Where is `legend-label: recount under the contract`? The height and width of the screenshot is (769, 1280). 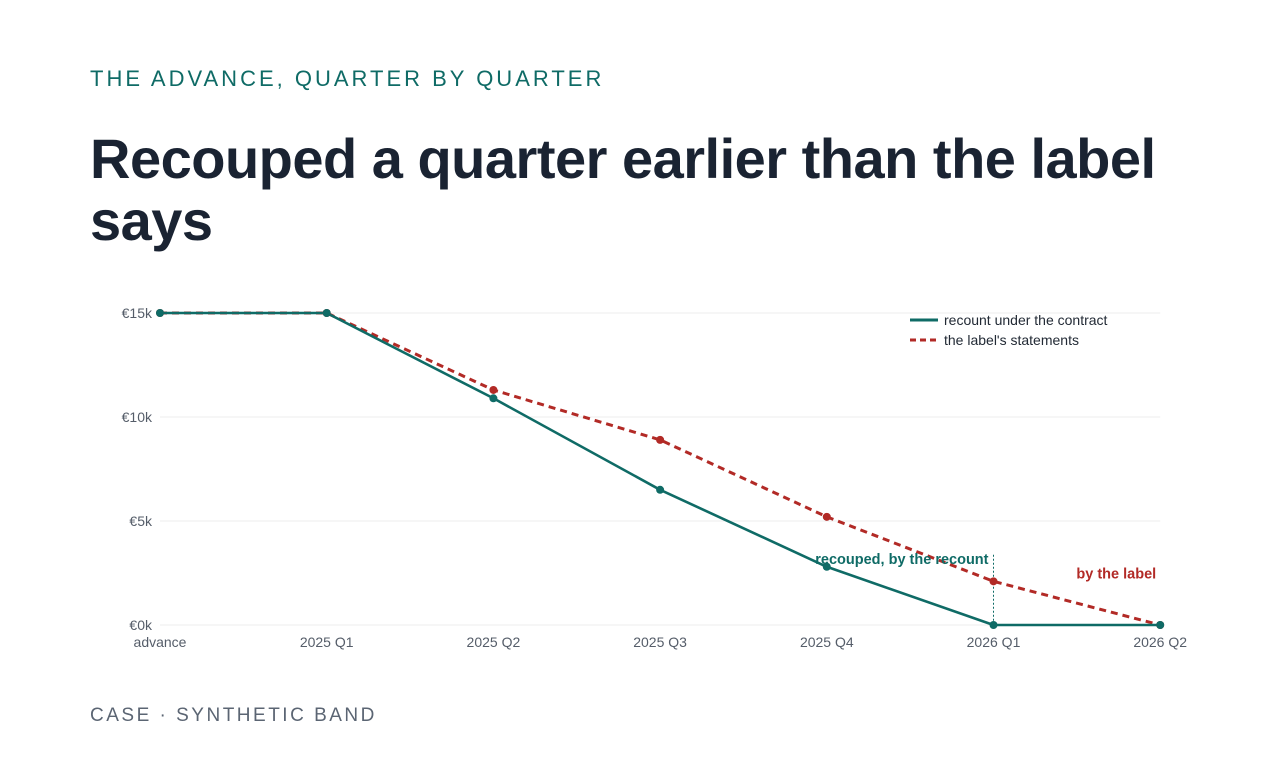 legend-label: recount under the contract is located at coordinates (1026, 320).